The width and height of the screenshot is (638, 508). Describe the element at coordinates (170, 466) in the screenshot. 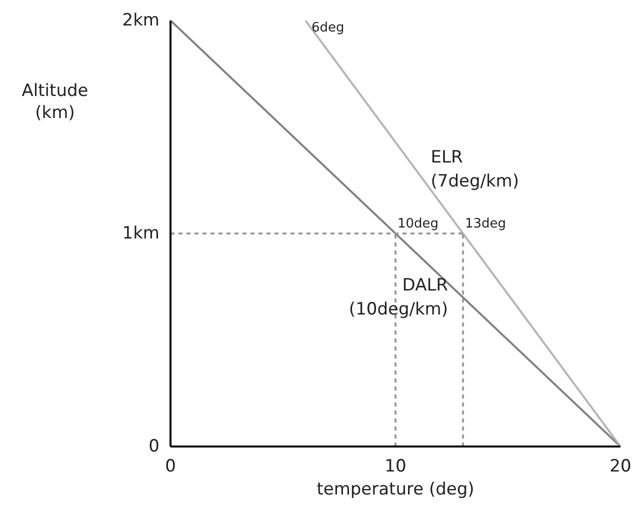

I see `x-tick-label: 0` at that location.